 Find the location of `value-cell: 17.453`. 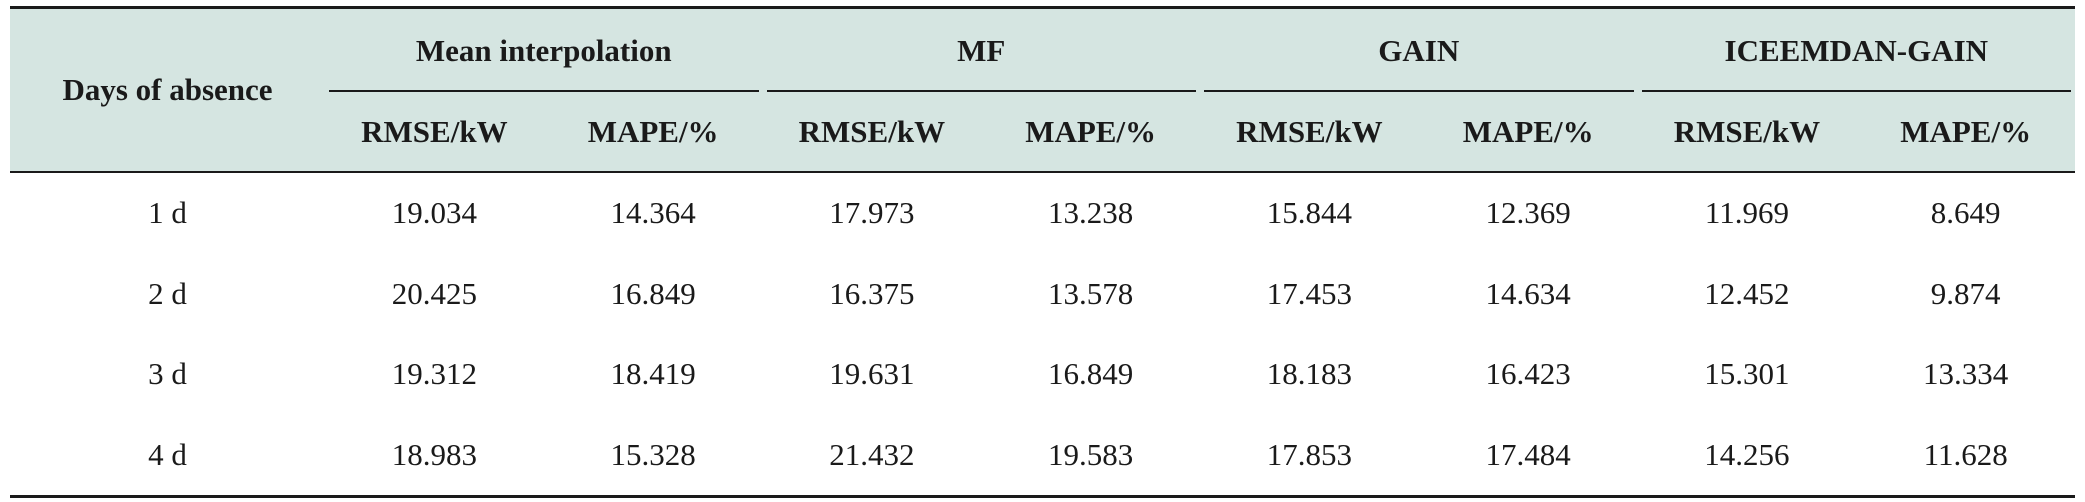

value-cell: 17.453 is located at coordinates (1309, 293).